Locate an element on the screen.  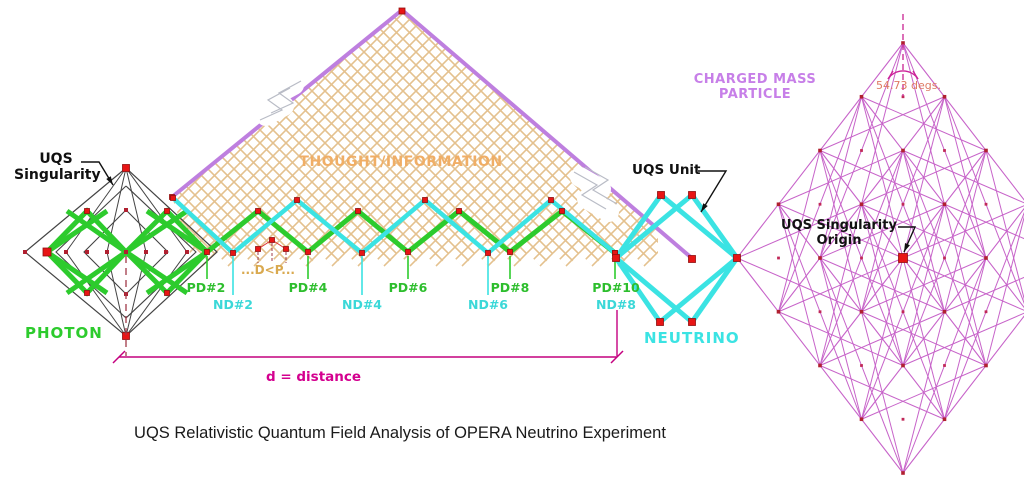
nd-label: ND#4 is located at coordinates (361, 304).